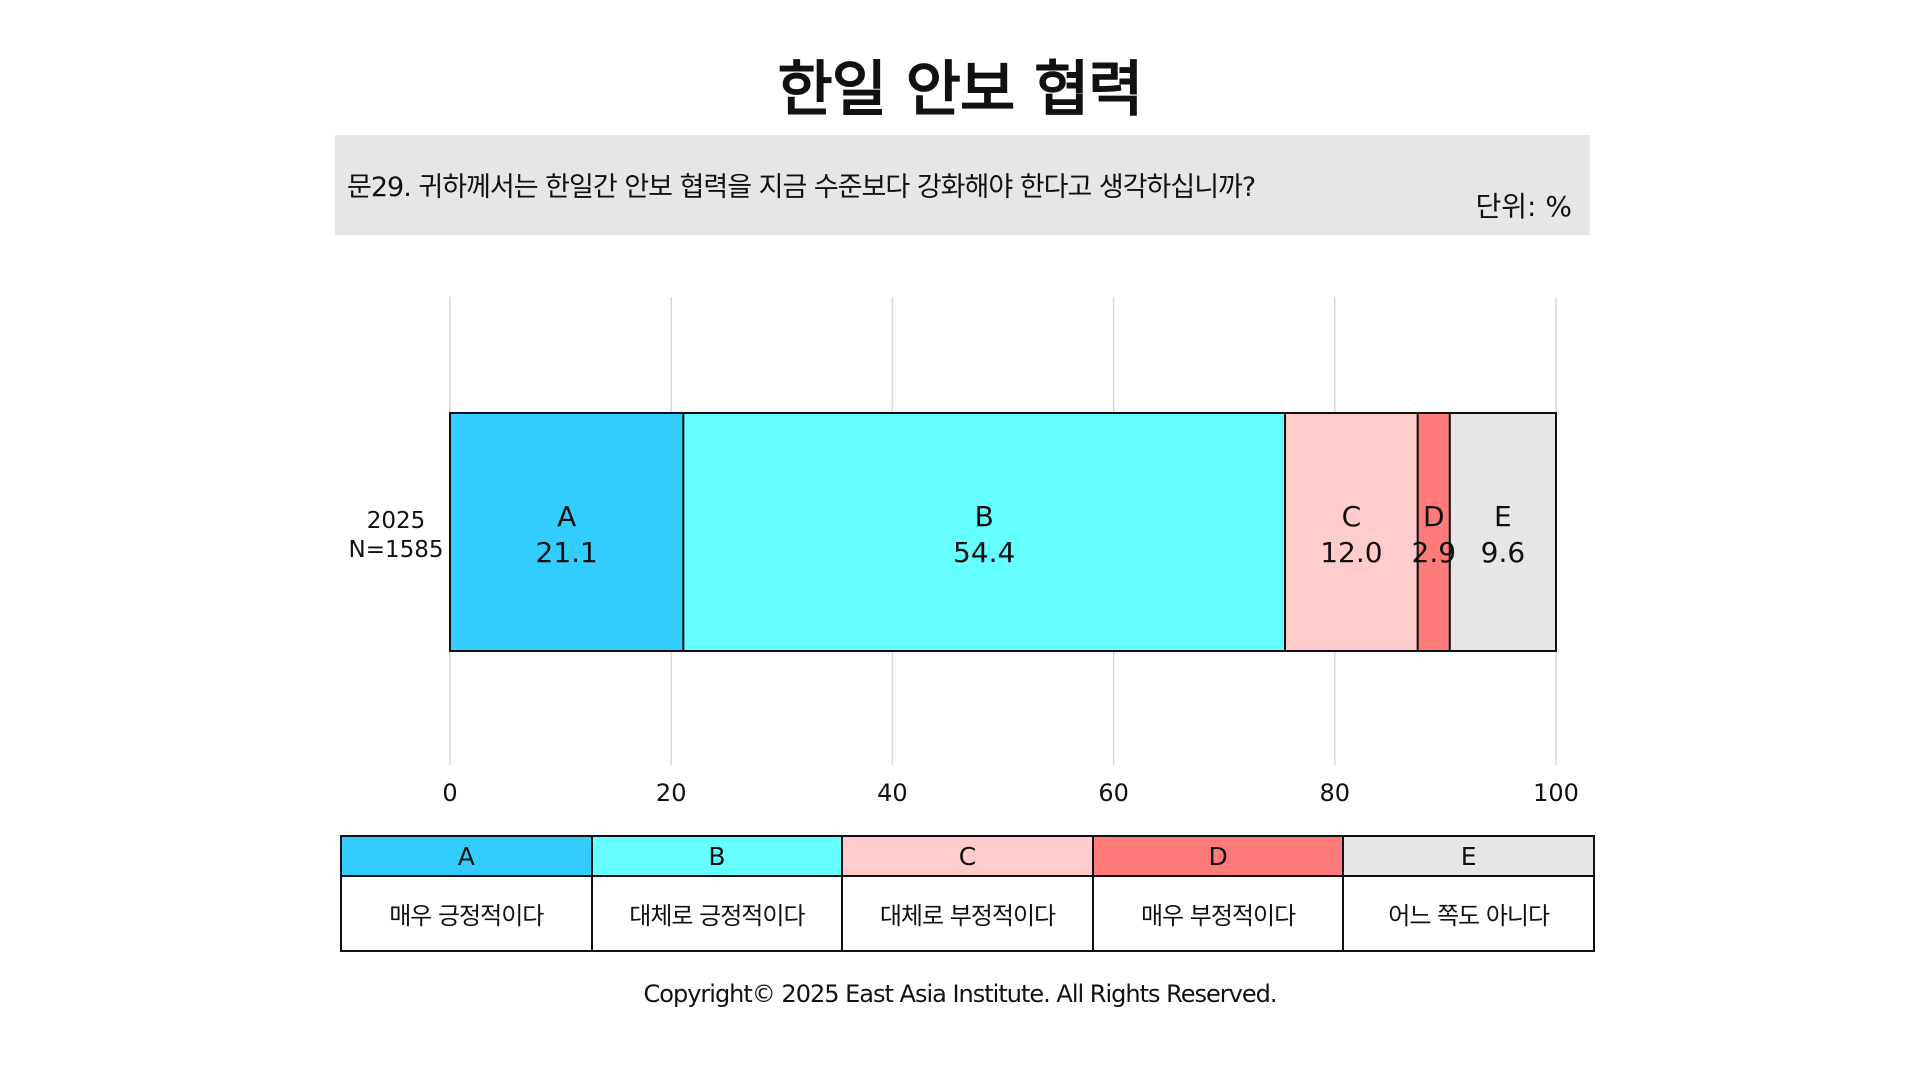 Image resolution: width=1920 pixels, height=1080 pixels. I want to click on category-label: 2025, so click(396, 521).